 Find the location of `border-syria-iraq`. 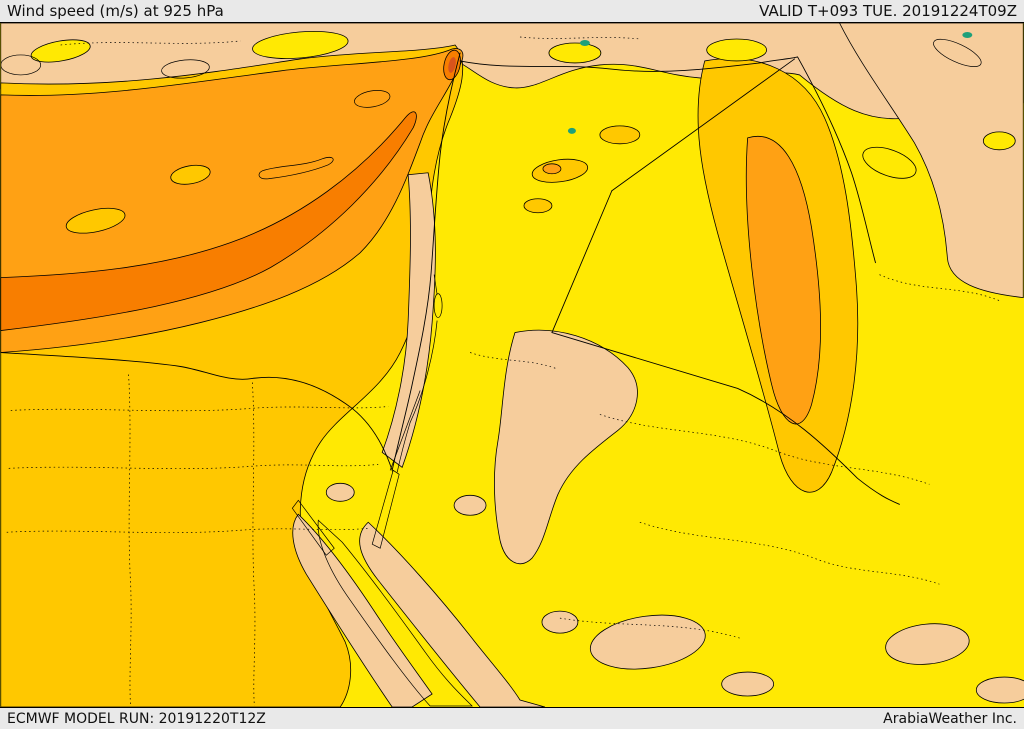

border-syria-iraq is located at coordinates (703, 125).